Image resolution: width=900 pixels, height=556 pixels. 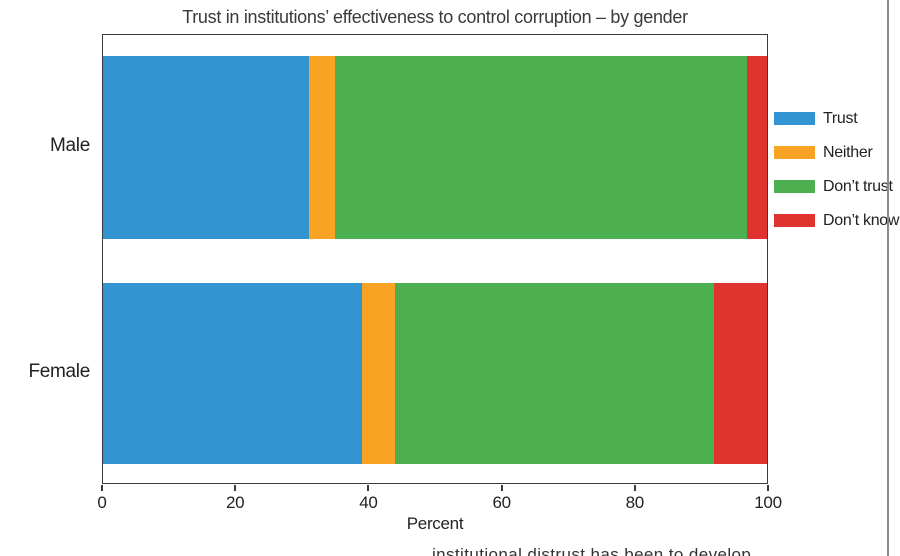 I want to click on y-label-female: Female, so click(x=59, y=371).